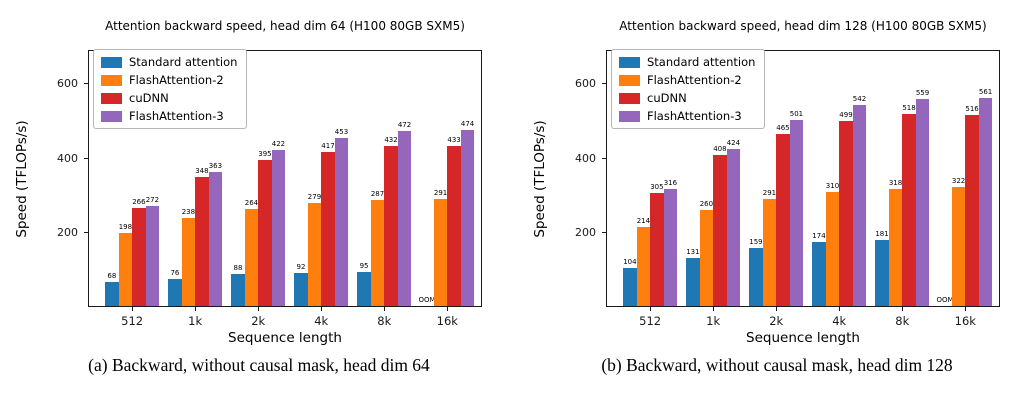 Image resolution: width=1036 pixels, height=408 pixels. Describe the element at coordinates (377, 194) in the screenshot. I see `bar-value-label: 287` at that location.